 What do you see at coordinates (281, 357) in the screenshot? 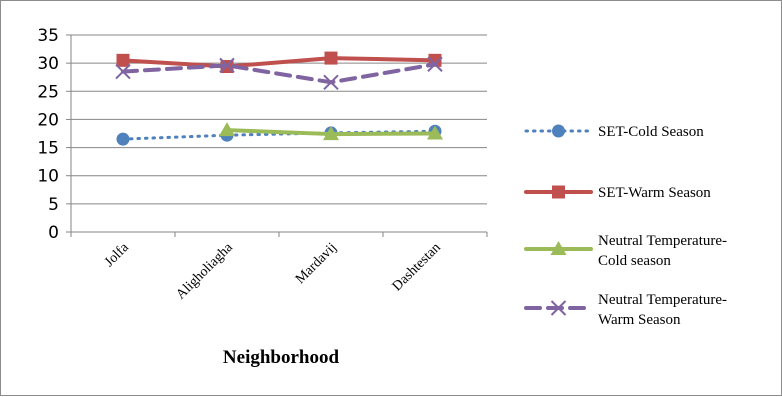
I see `x-axis-title: Neighborhood` at bounding box center [281, 357].